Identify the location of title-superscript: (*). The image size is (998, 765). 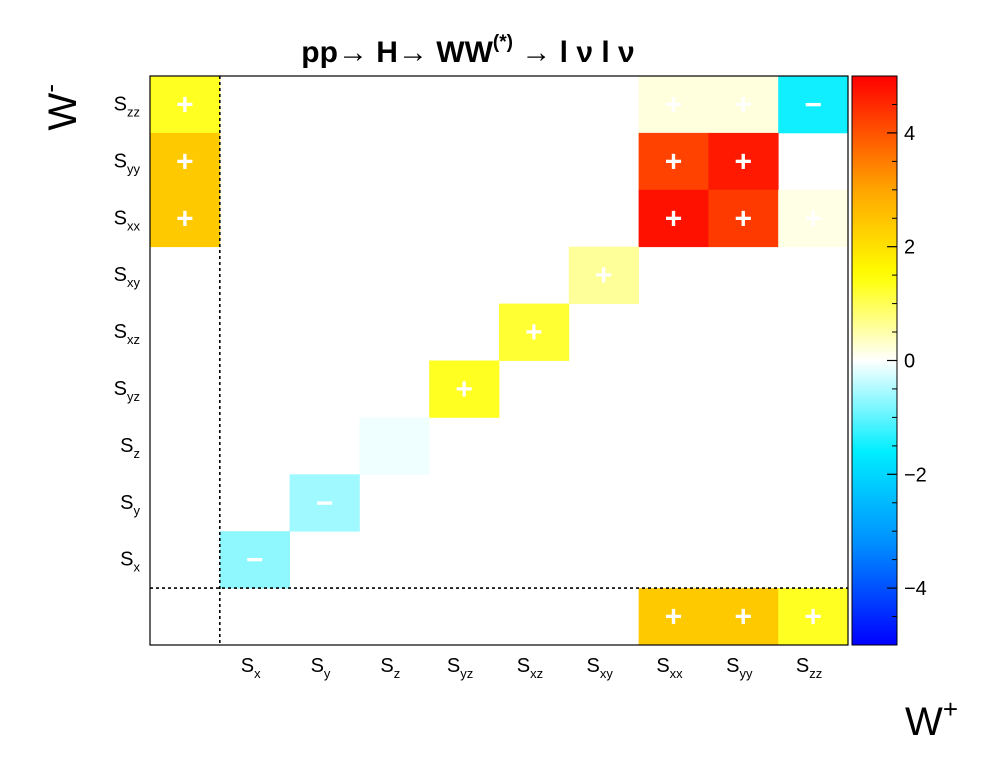
(503, 42).